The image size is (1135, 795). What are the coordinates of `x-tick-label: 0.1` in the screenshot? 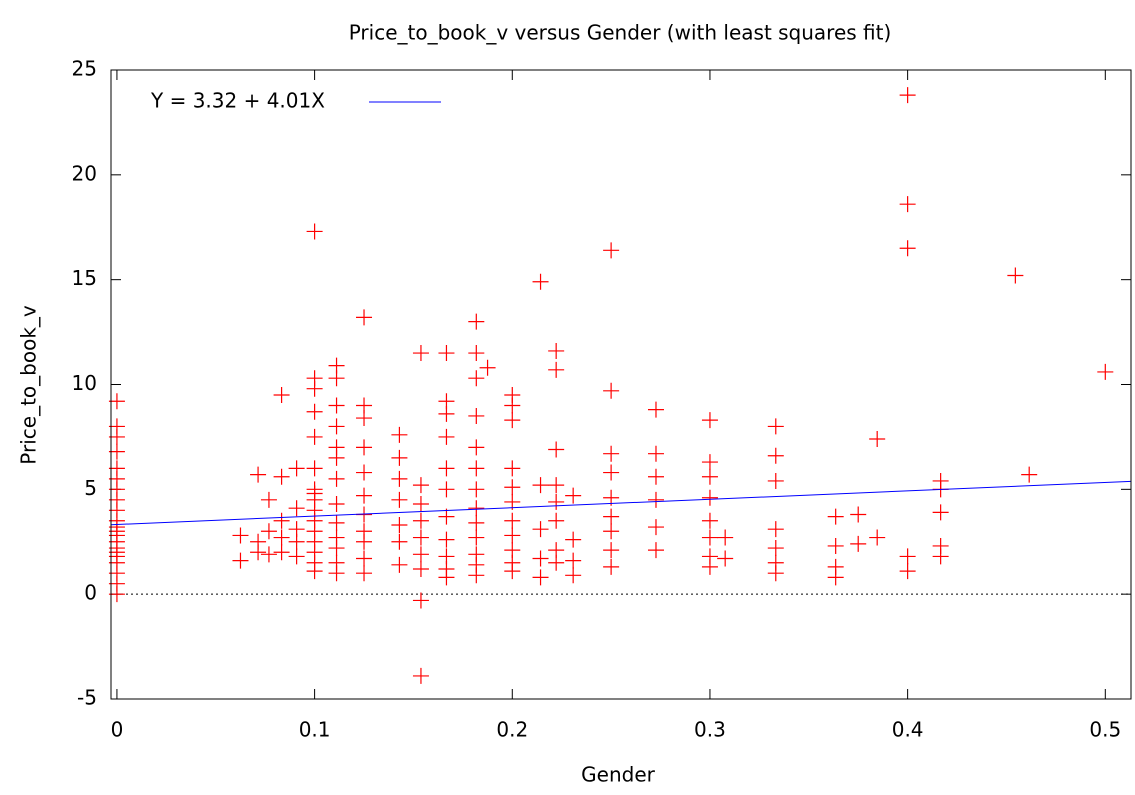 It's located at (315, 730).